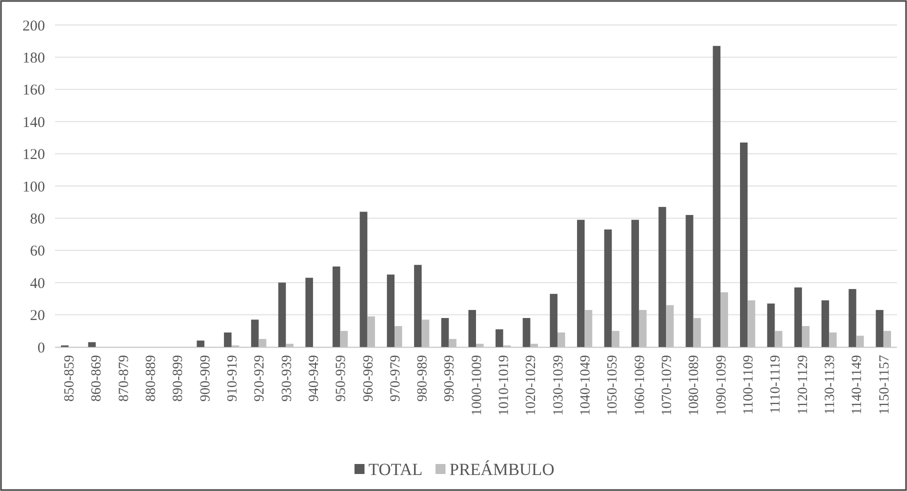  Describe the element at coordinates (558, 385) in the screenshot. I see `x-tick-label: 1030-1039` at that location.